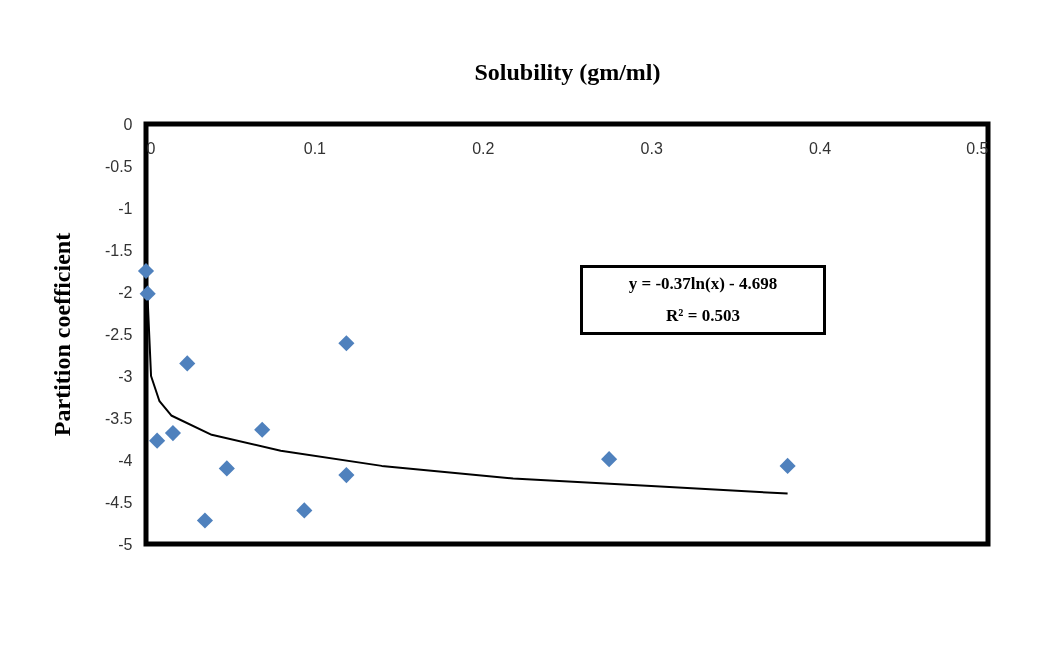 This screenshot has width=1064, height=654. Describe the element at coordinates (125, 208) in the screenshot. I see `y-tick-label: -1` at that location.